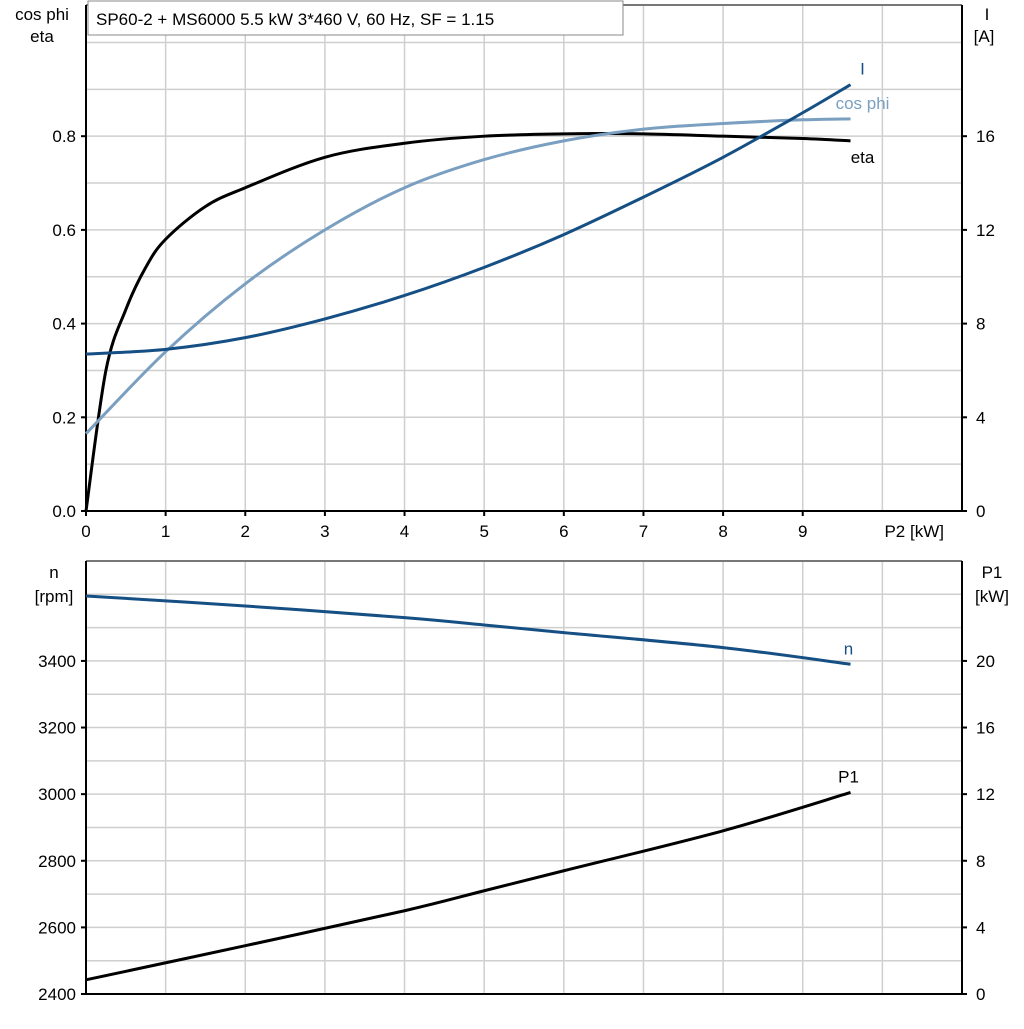  What do you see at coordinates (57, 994) in the screenshot?
I see `y-tick-label-left: 2400` at bounding box center [57, 994].